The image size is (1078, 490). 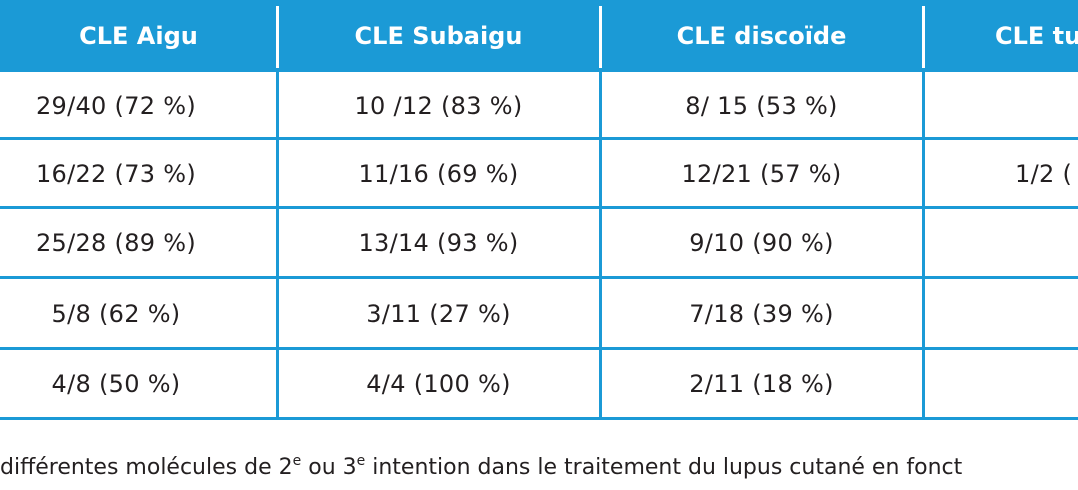 I want to click on table-cell: 29/40 (72 %), so click(x=116, y=105).